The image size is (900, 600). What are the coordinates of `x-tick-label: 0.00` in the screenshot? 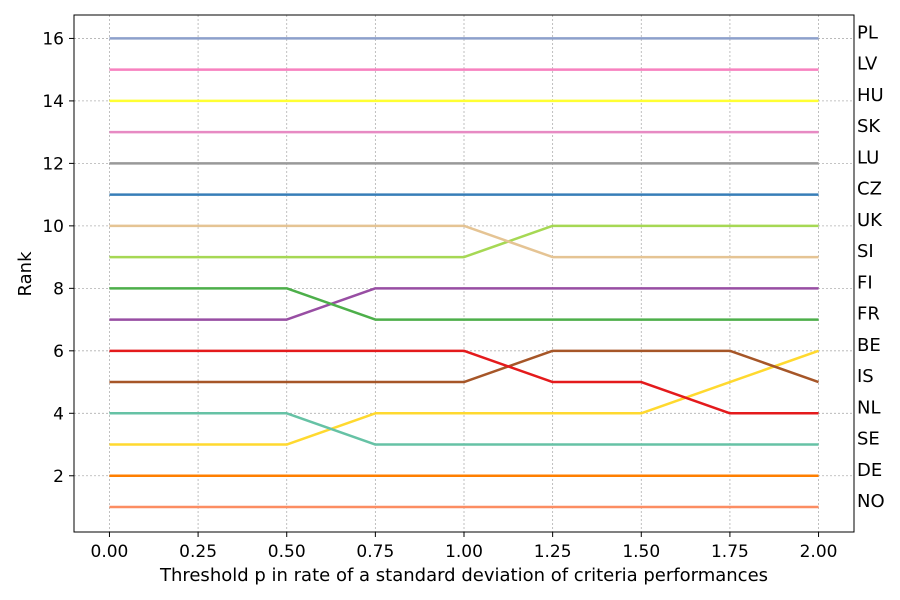 It's located at (110, 552).